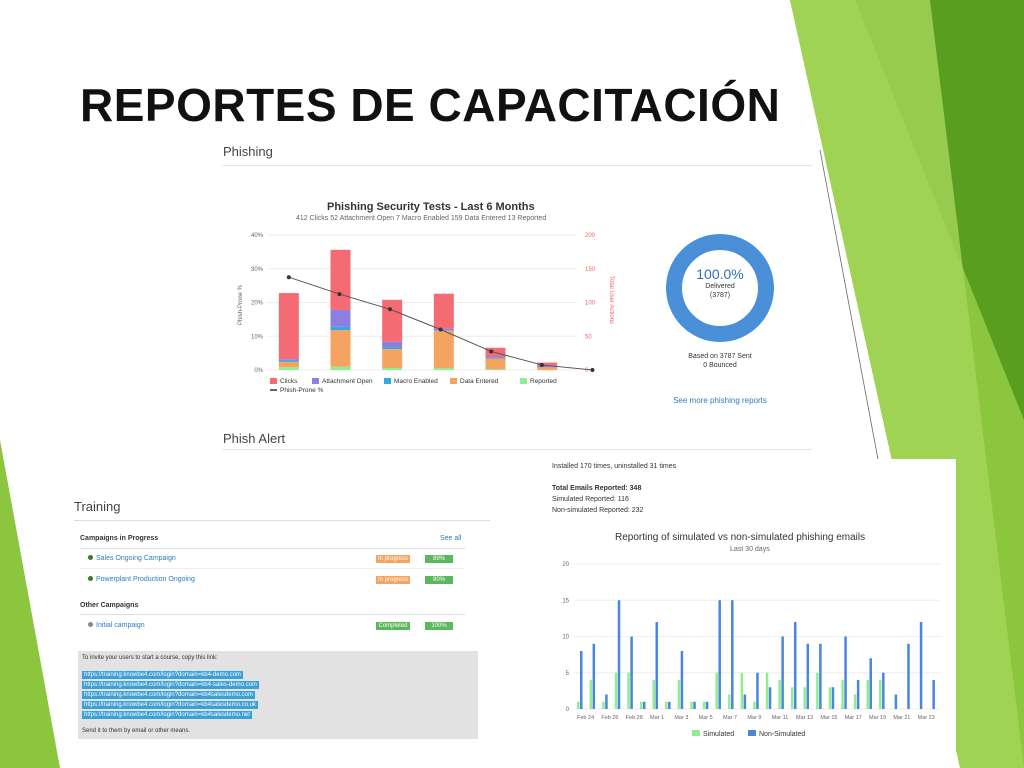 The width and height of the screenshot is (1024, 768). What do you see at coordinates (568, 674) in the screenshot?
I see `y-tick-label: 5` at bounding box center [568, 674].